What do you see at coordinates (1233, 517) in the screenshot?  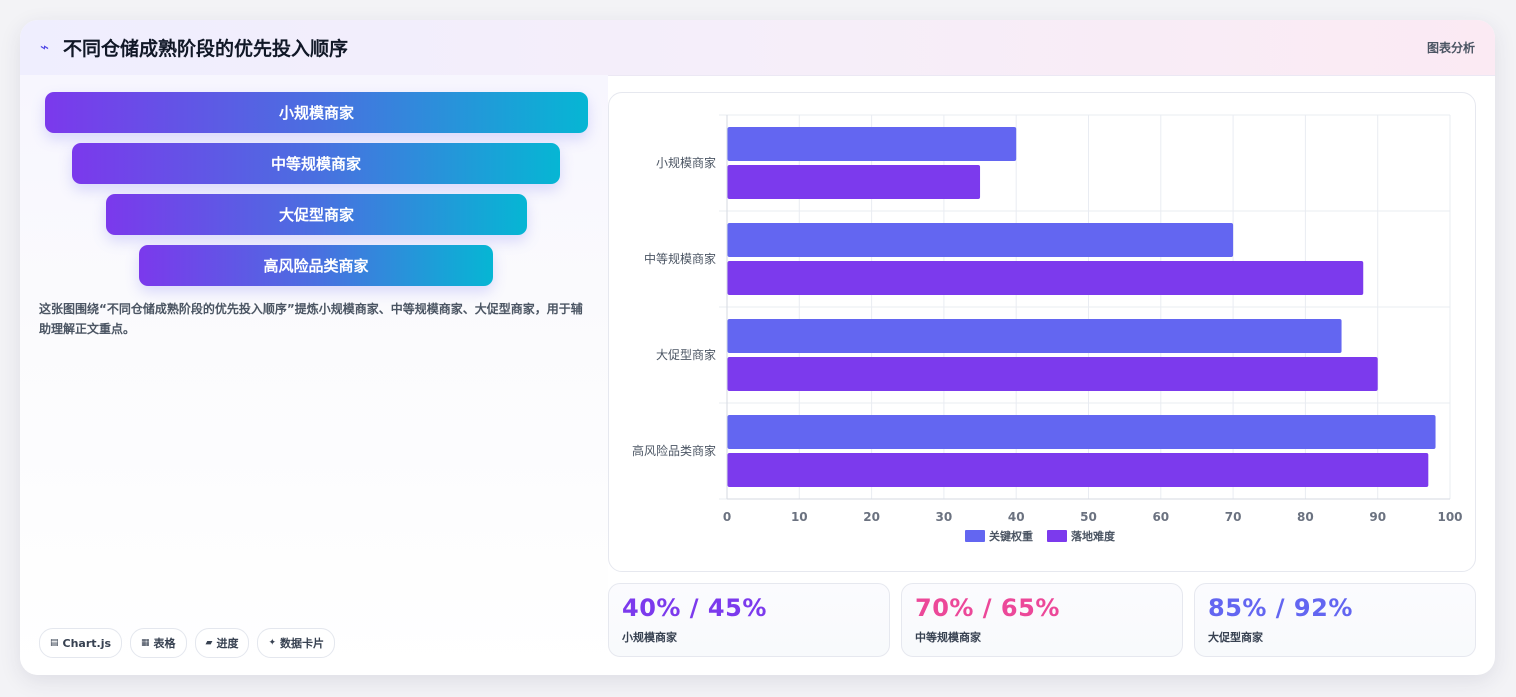 I see `x-tick-label: 70` at bounding box center [1233, 517].